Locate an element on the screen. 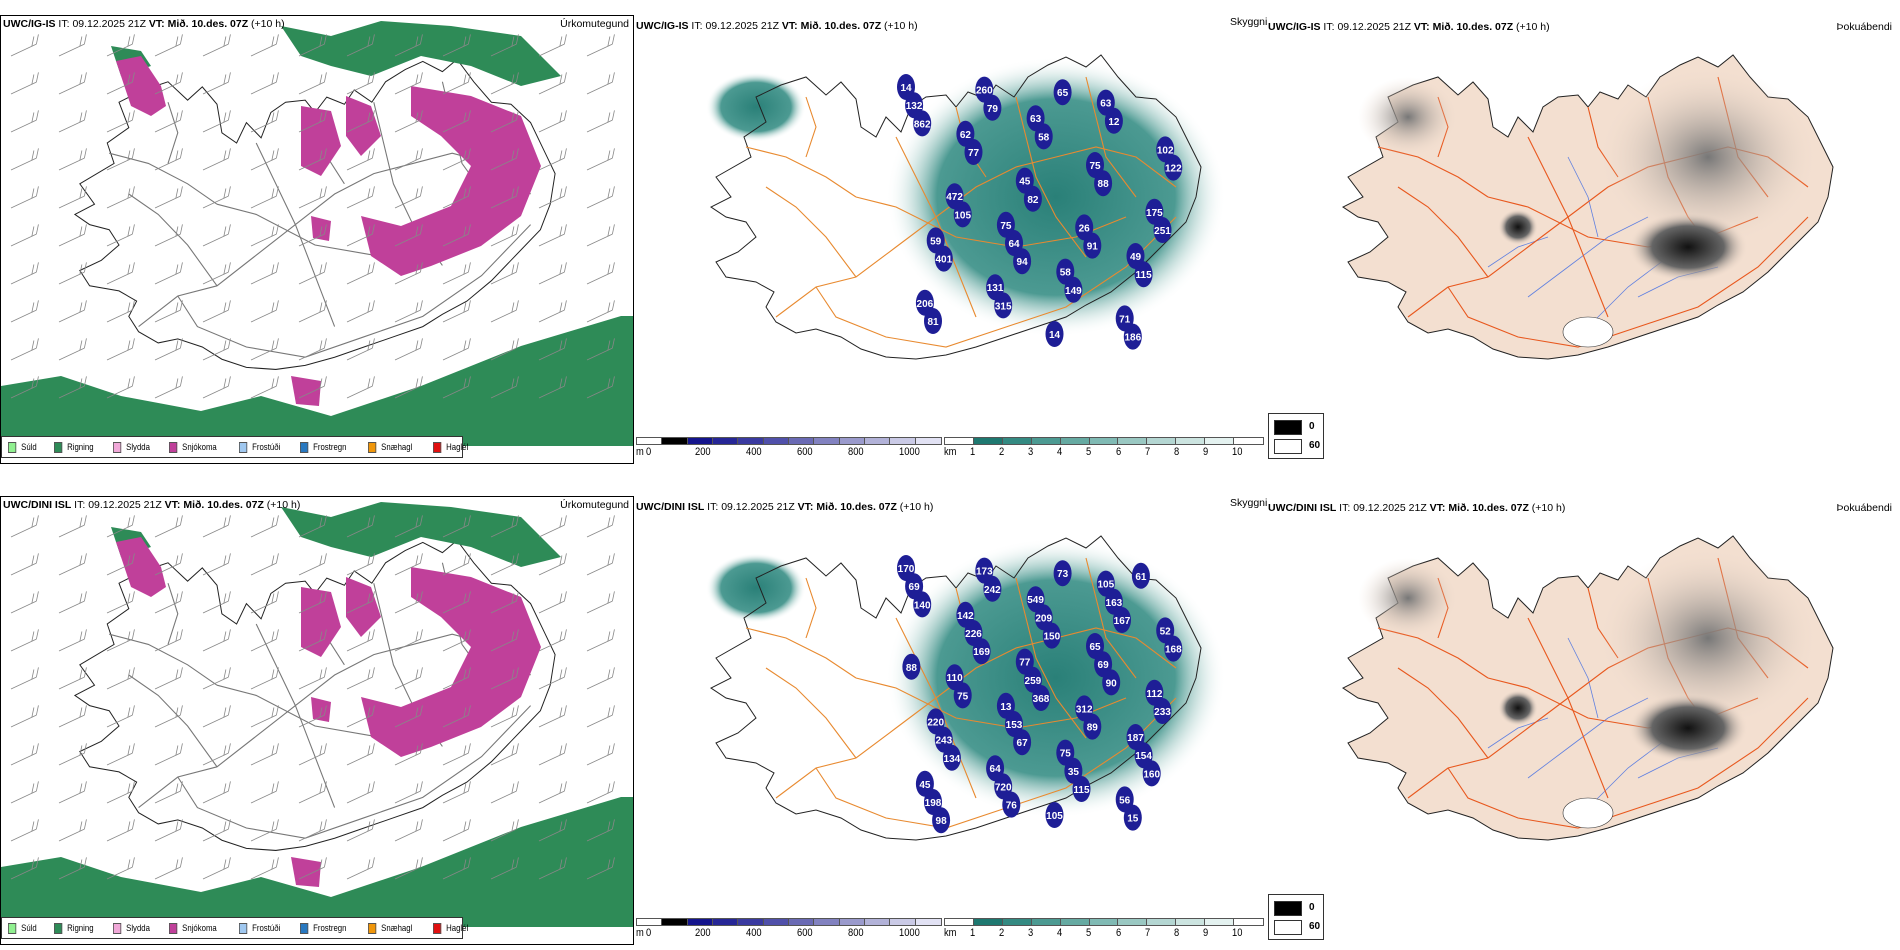  legend-item-frostregn: Frostregn is located at coordinates (322, 928).